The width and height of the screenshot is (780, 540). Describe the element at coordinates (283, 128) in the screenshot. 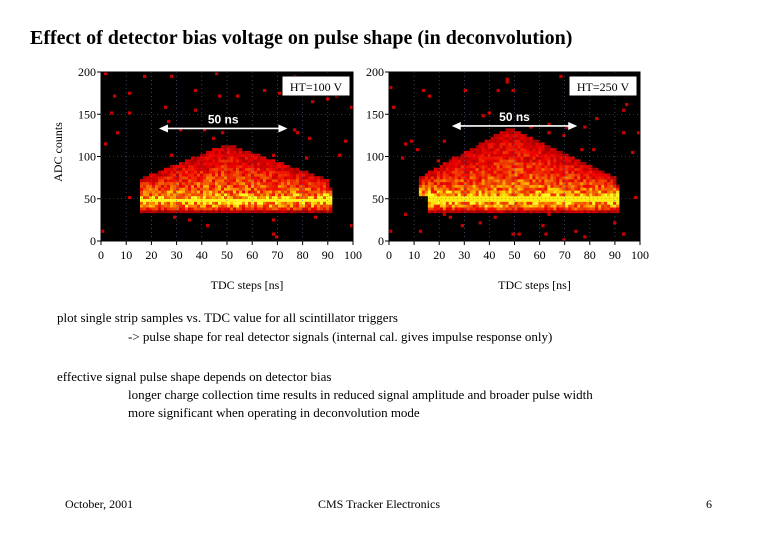

I see `arrow-right-head-icon` at that location.